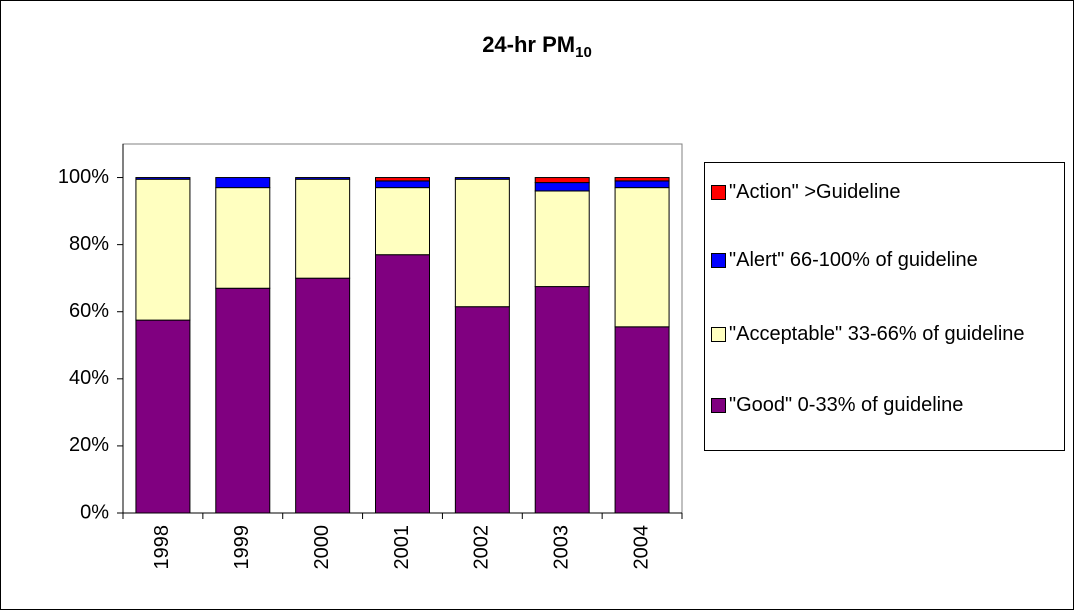 Image resolution: width=1074 pixels, height=610 pixels. I want to click on x-tick-label: 2000, so click(322, 547).